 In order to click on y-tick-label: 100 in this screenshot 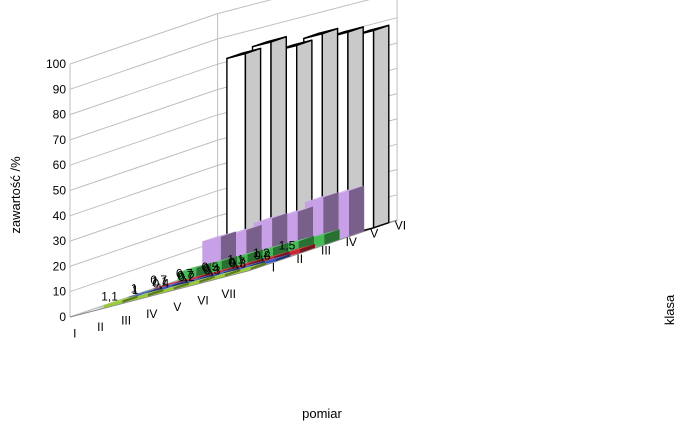, I will do `click(56, 64)`.